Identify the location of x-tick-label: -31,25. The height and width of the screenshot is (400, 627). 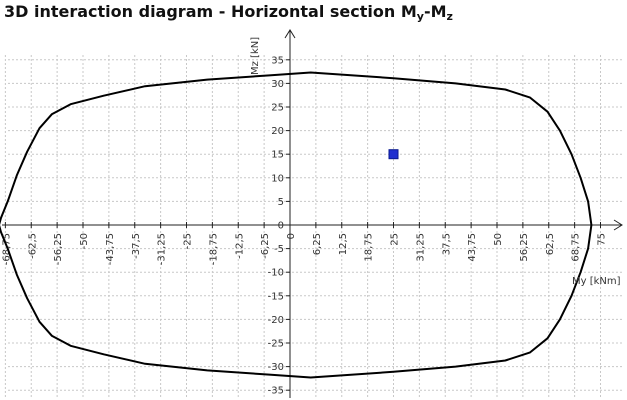
(162, 249).